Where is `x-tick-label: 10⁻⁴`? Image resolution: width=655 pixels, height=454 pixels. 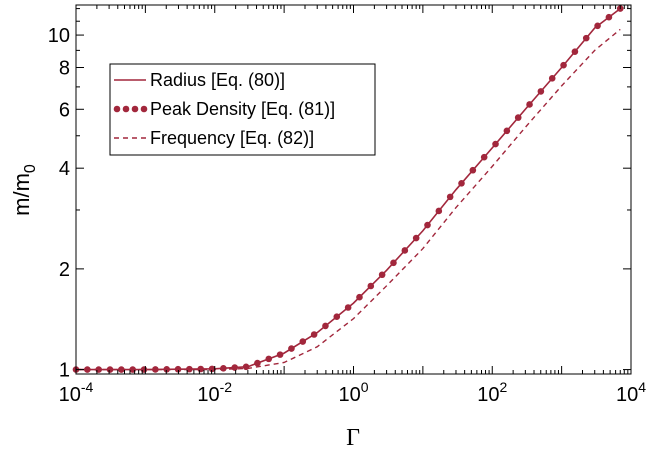
x-tick-label: 10⁻⁴ is located at coordinates (76, 392).